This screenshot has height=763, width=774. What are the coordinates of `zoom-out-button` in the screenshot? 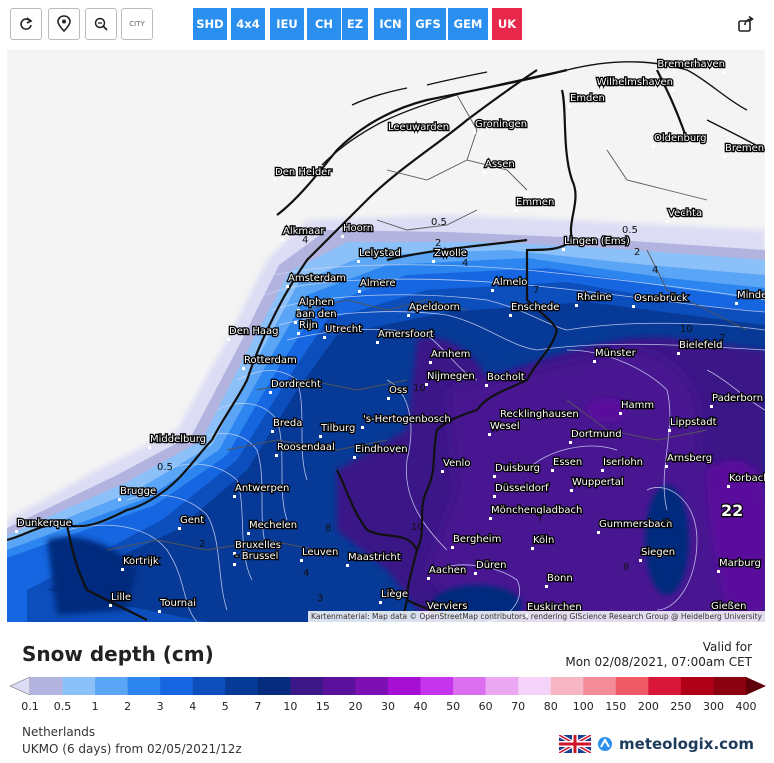 It's located at (101, 24).